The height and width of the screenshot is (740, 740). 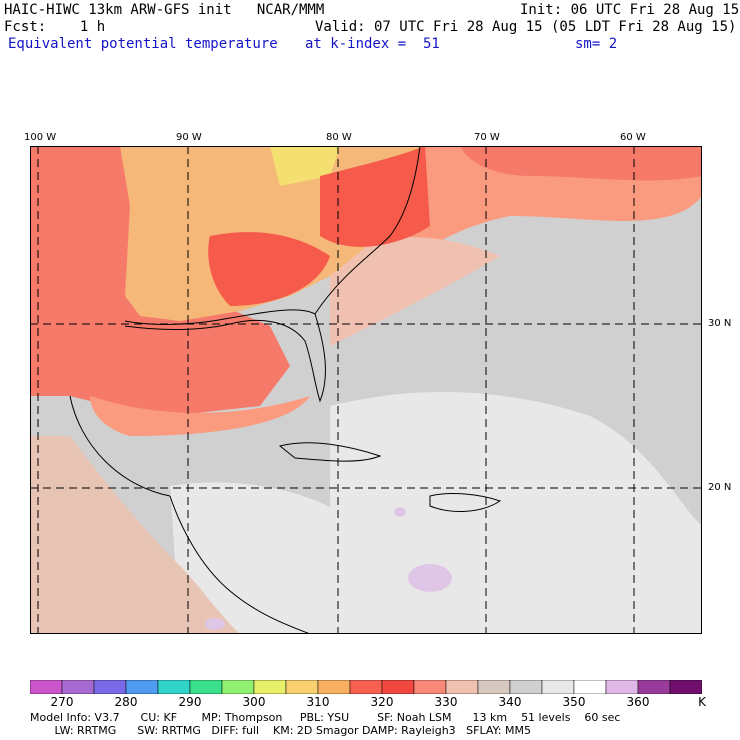 I want to click on colorbar-tick-label: 300, so click(x=254, y=702).